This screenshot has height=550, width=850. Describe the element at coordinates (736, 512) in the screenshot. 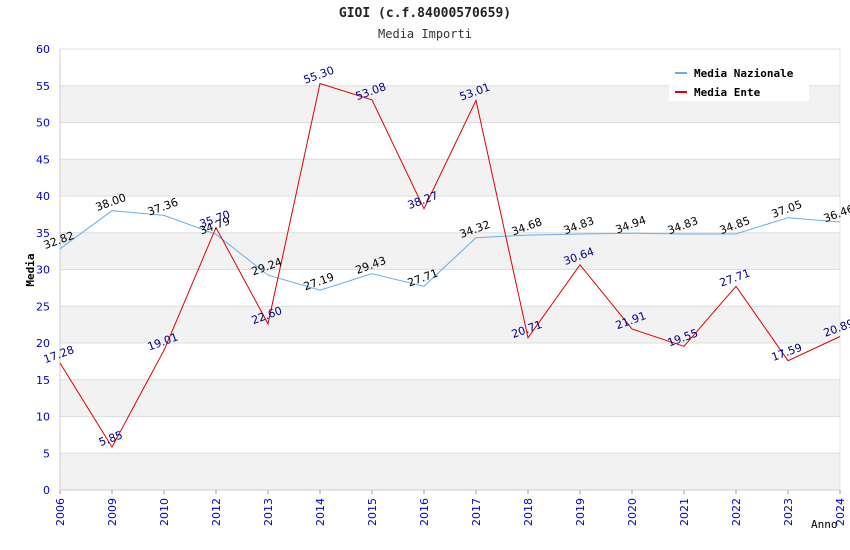

I see `x-tick-label: 2022` at that location.